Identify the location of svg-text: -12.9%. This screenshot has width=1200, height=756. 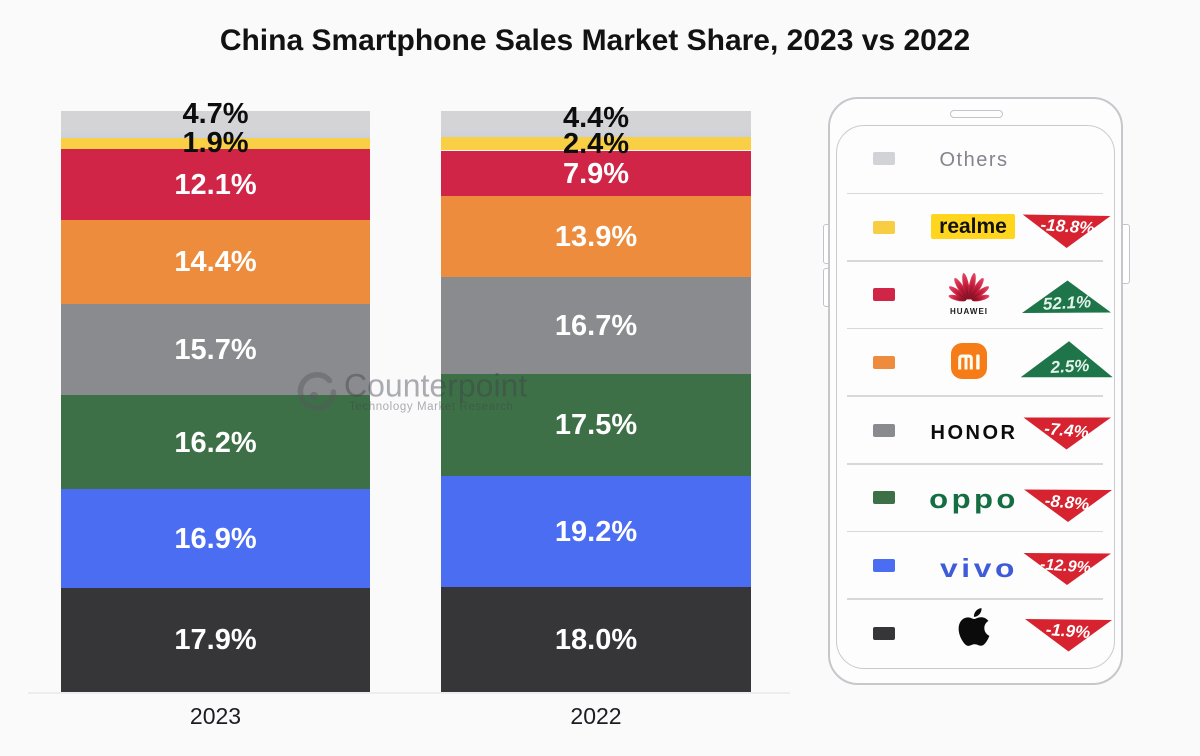
(1066, 566).